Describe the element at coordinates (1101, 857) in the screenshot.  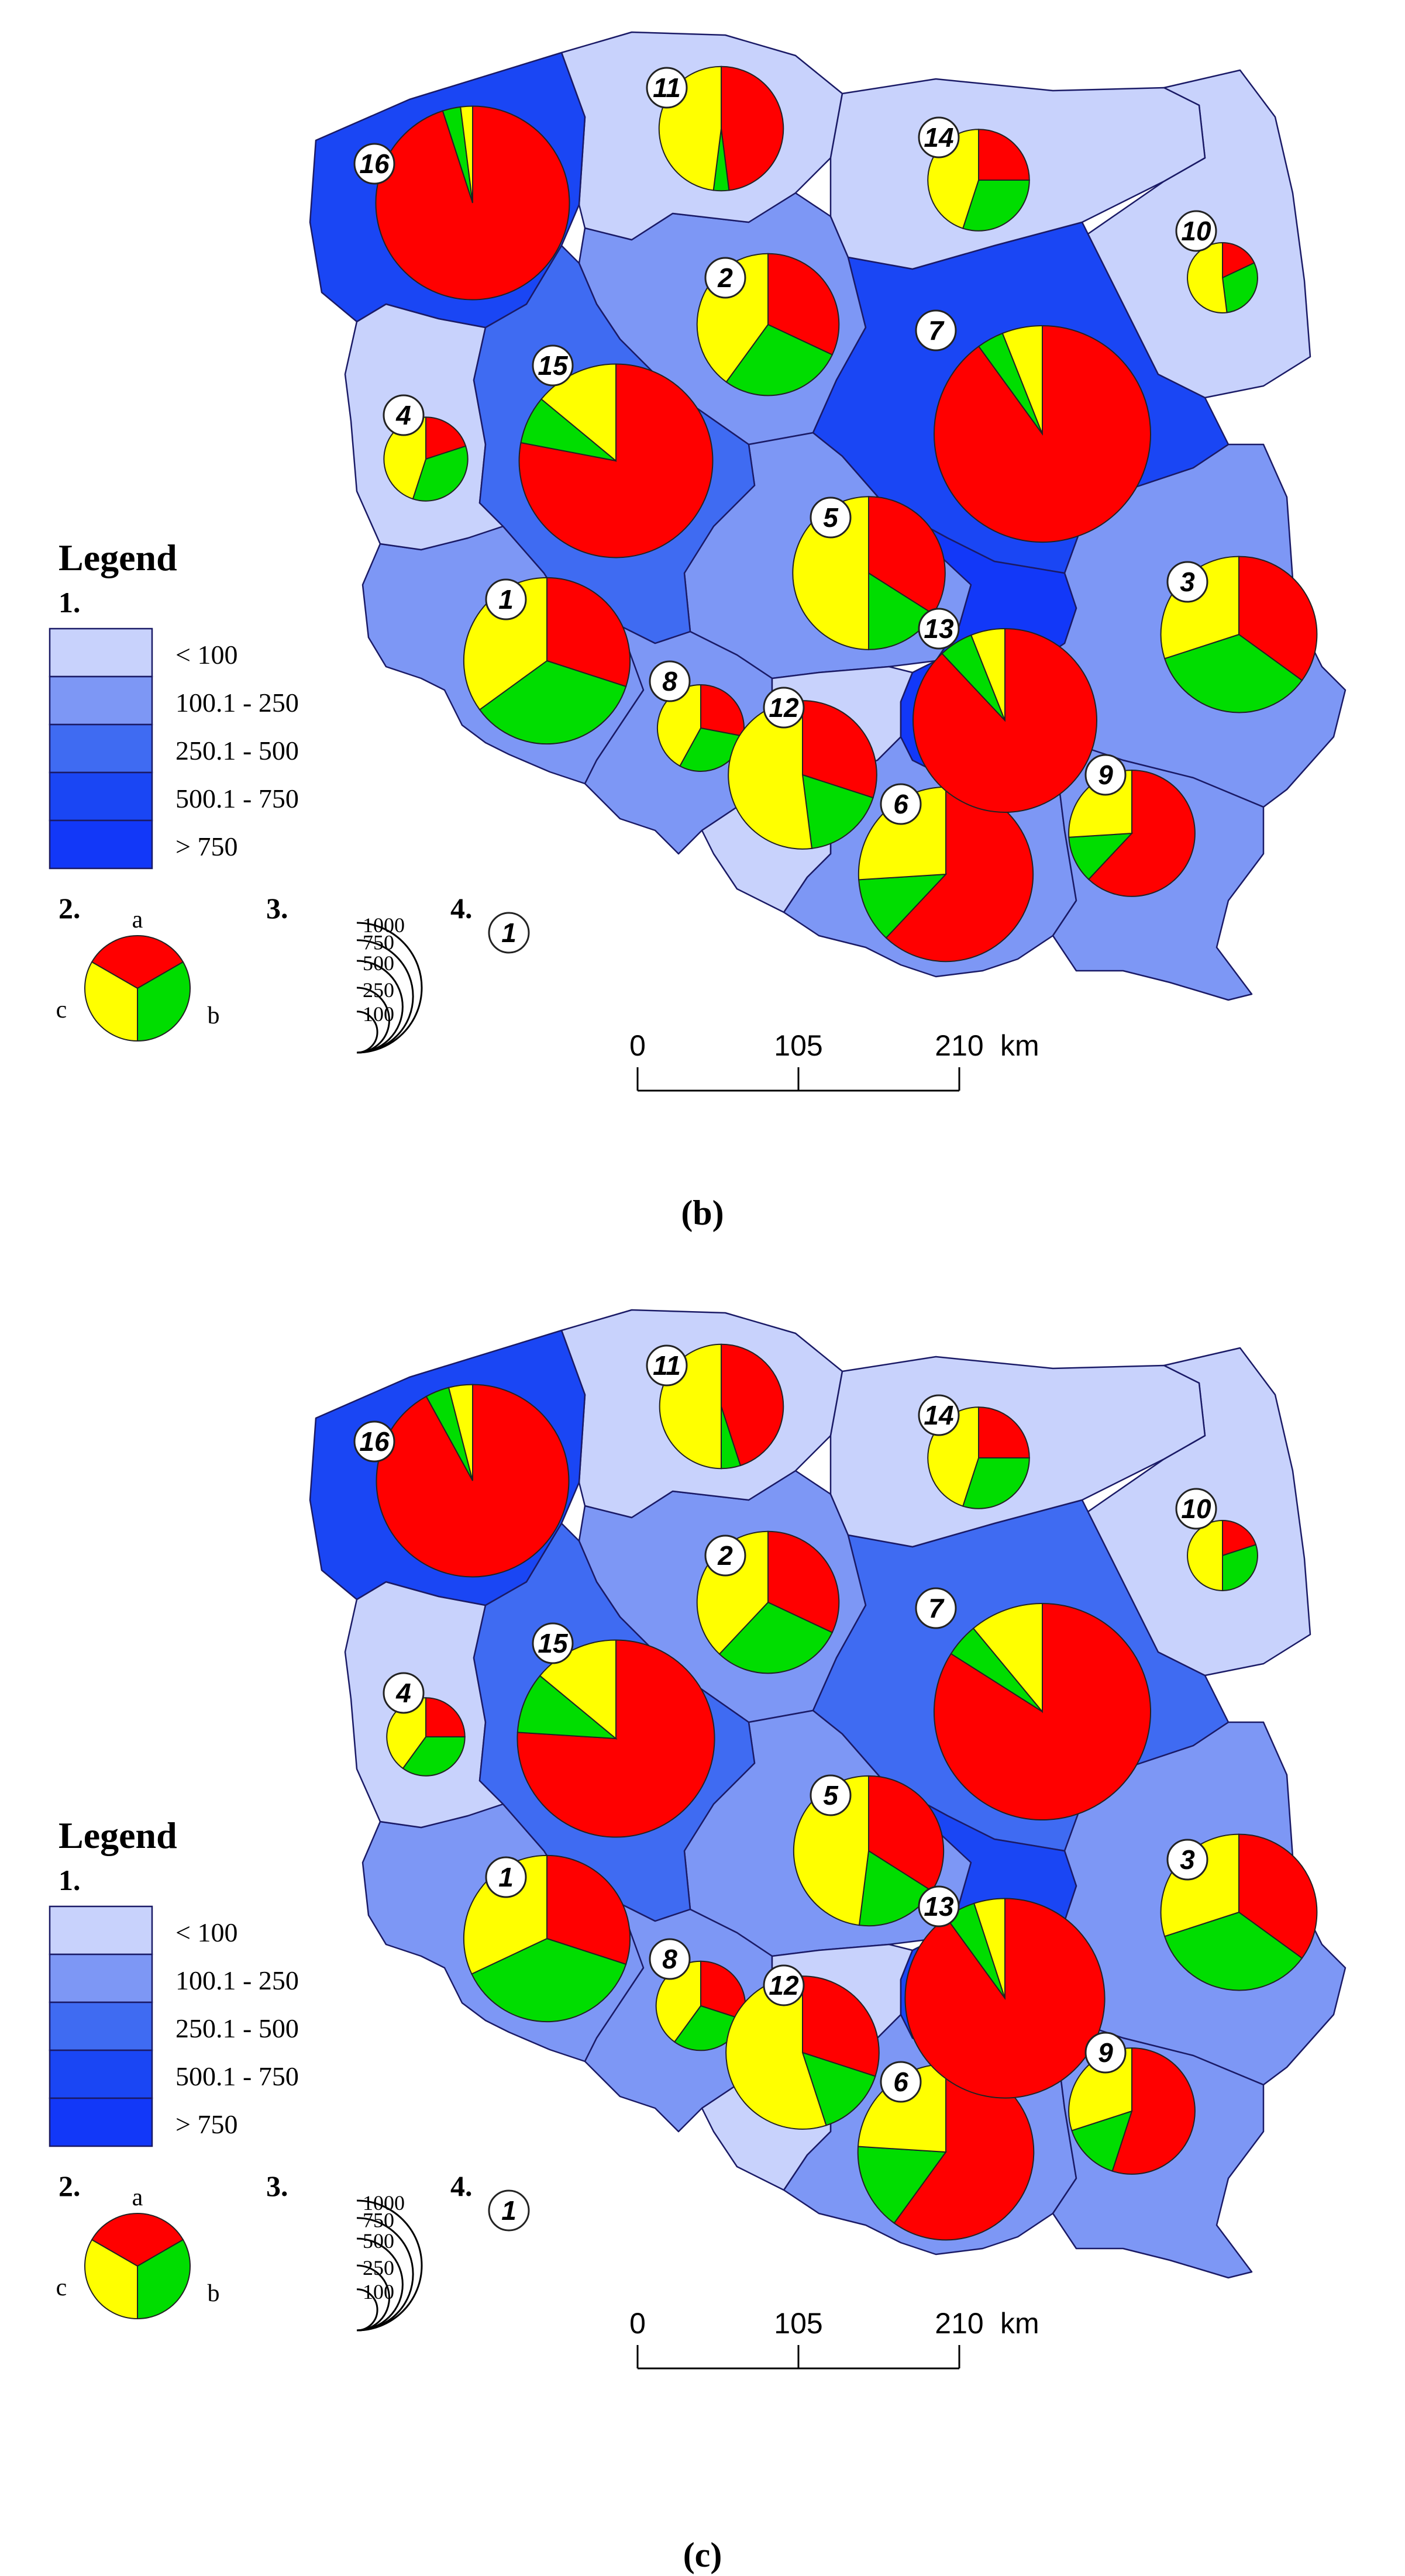
I see `pie-region-9-slice-b` at that location.